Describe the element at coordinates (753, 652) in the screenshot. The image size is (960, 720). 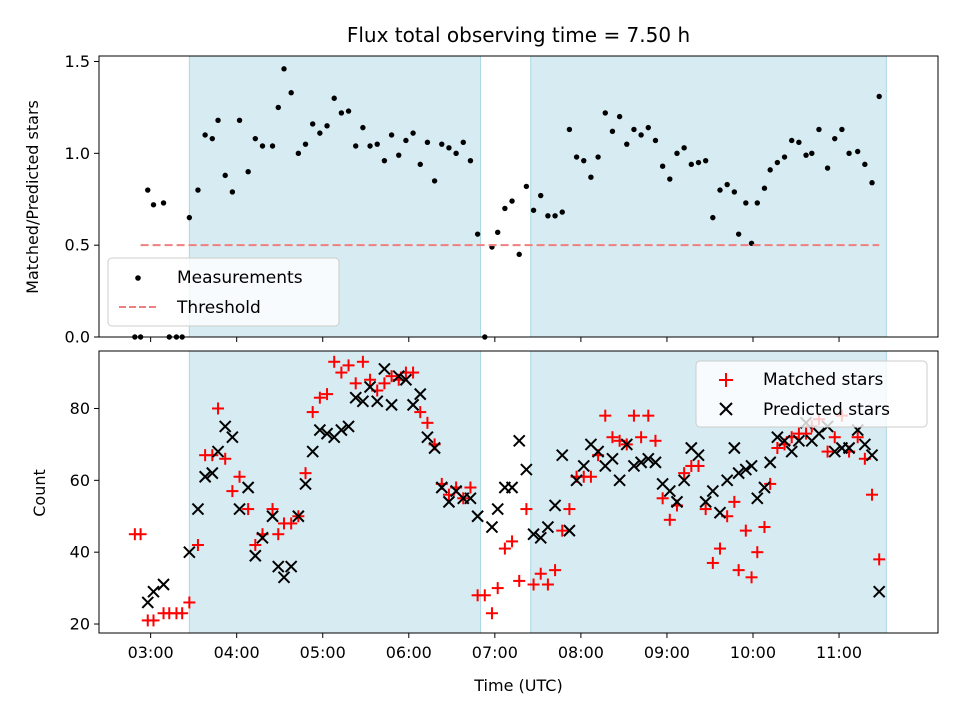
I see `x-tick-label: 10:00` at that location.